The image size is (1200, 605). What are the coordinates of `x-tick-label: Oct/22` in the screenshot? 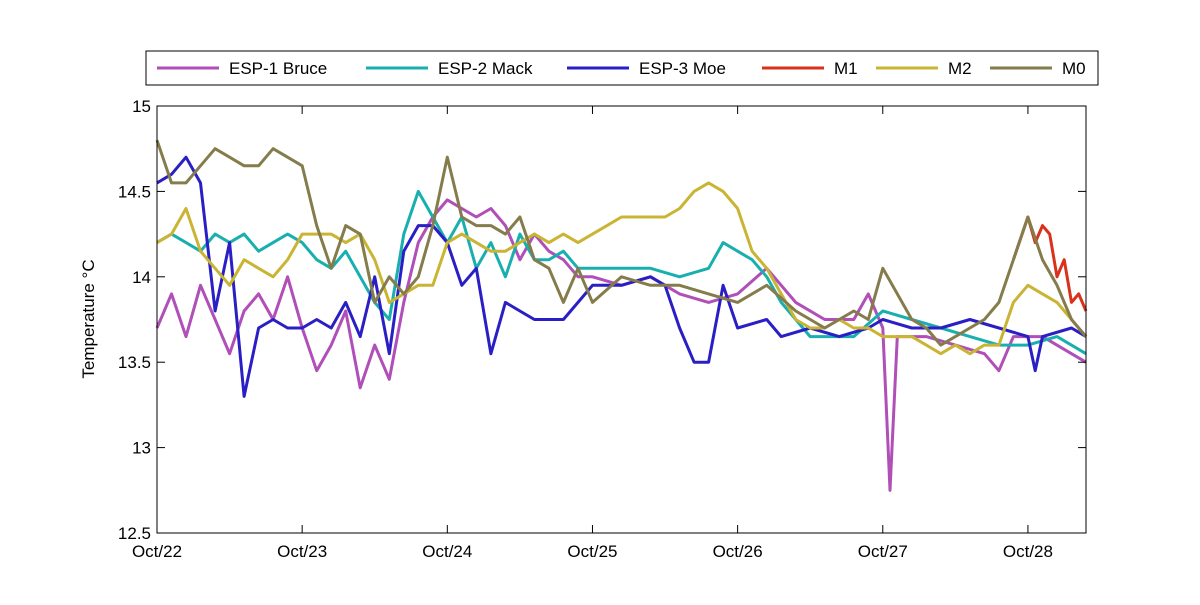 It's located at (157, 551).